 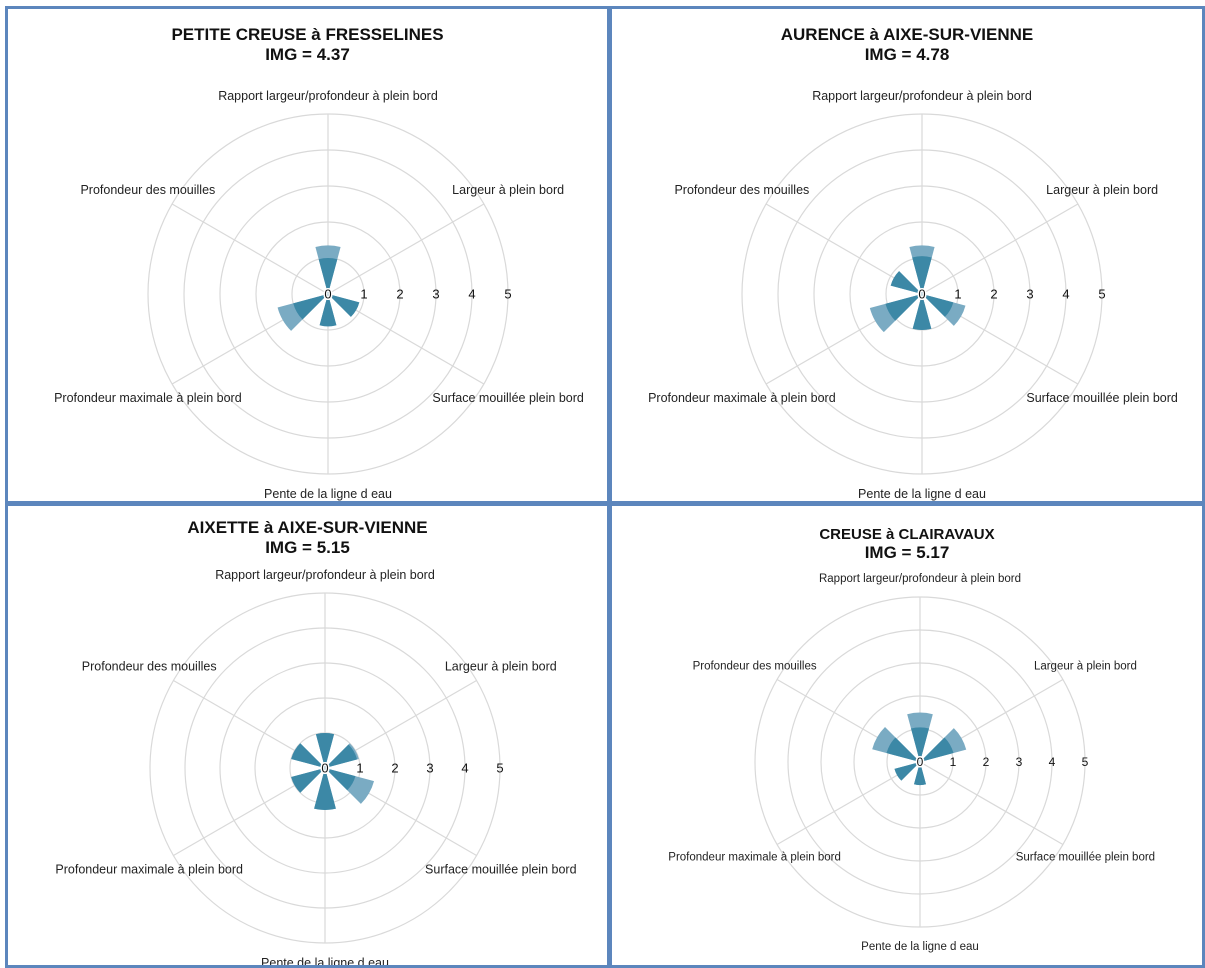 I want to click on img-value: 5.15, so click(x=333, y=547).